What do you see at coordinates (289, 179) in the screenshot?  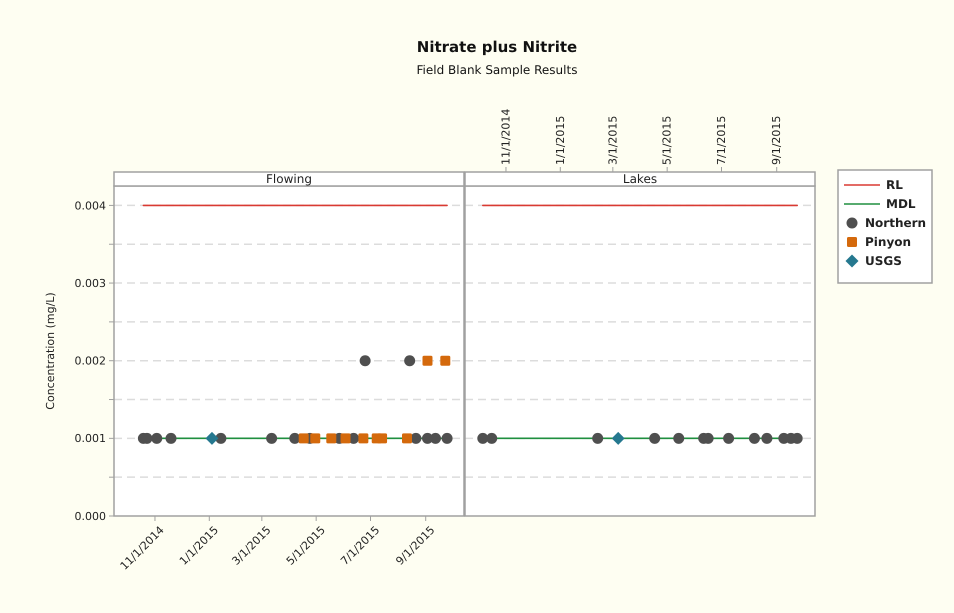 I see `chart-title: Flowing` at bounding box center [289, 179].